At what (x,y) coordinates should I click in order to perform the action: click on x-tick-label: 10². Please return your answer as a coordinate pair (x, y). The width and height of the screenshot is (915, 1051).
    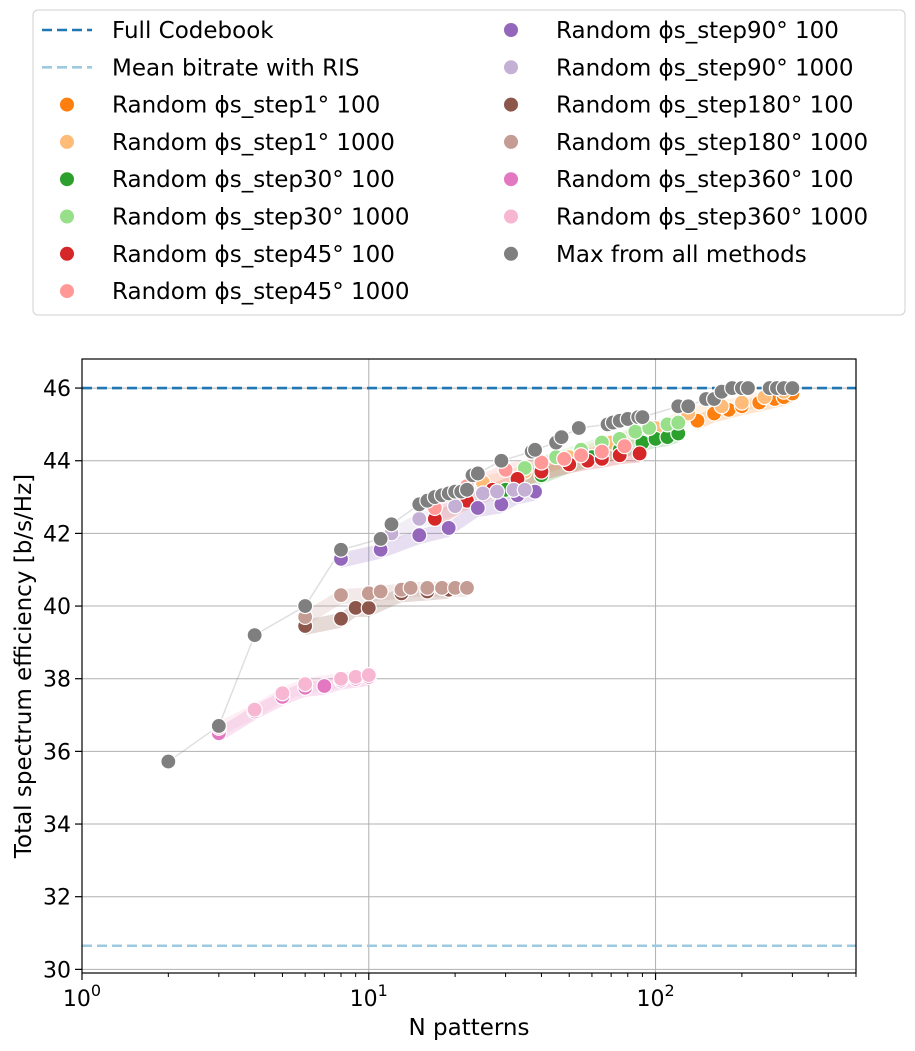
    Looking at the image, I should click on (655, 996).